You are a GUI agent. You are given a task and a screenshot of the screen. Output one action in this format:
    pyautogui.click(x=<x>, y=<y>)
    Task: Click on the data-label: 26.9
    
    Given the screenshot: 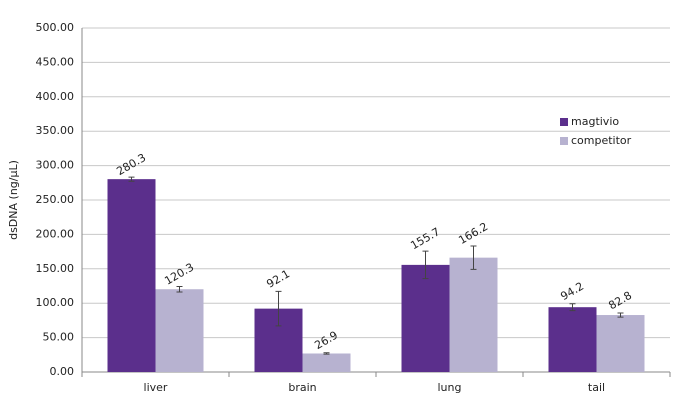 What is the action you would take?
    pyautogui.click(x=326, y=341)
    